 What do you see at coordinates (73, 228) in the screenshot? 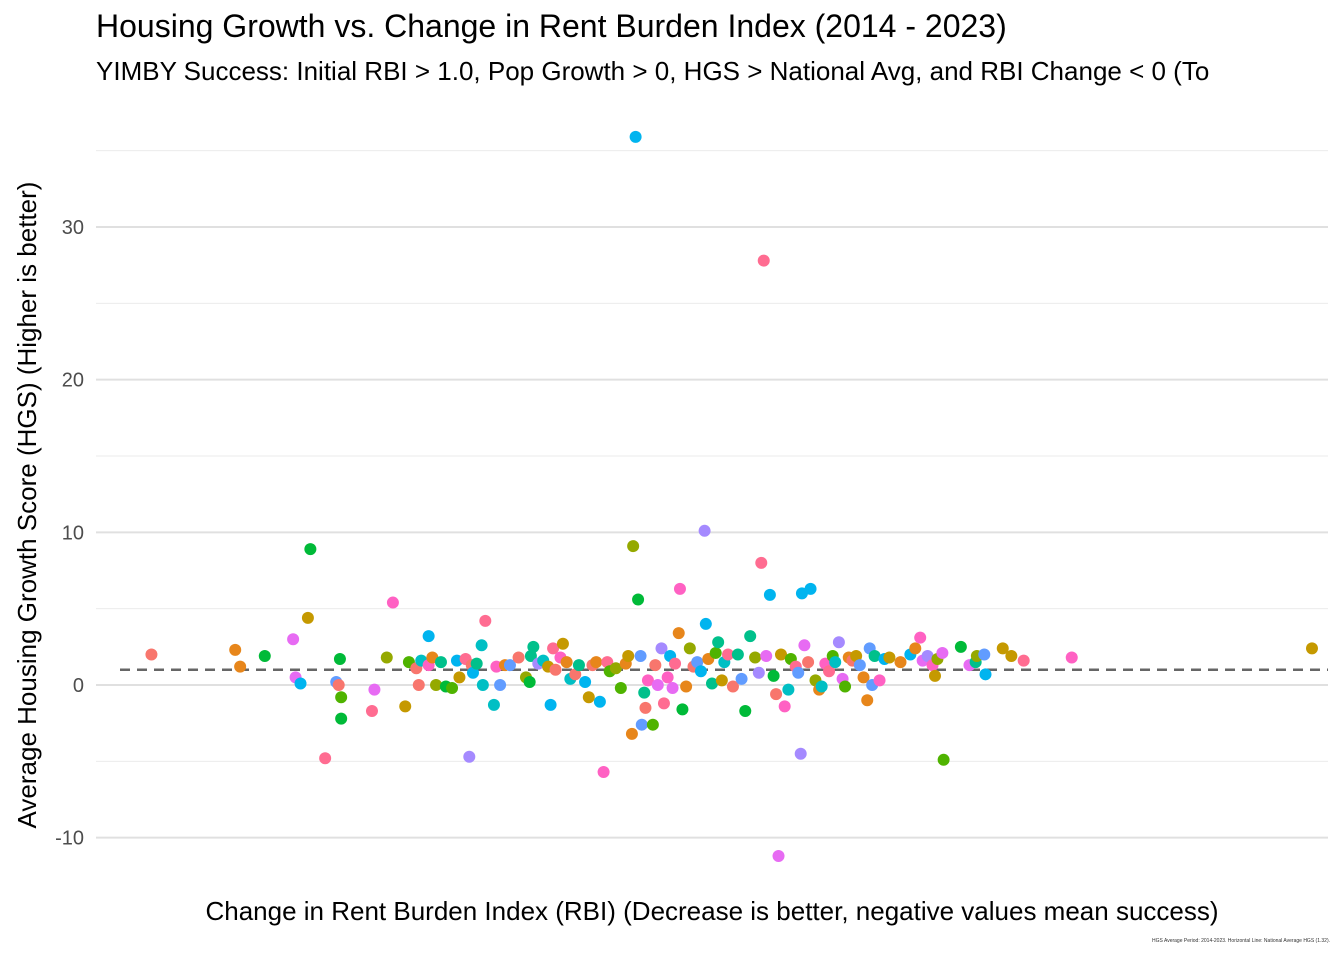
I see `y-tick-label: 30` at bounding box center [73, 228].